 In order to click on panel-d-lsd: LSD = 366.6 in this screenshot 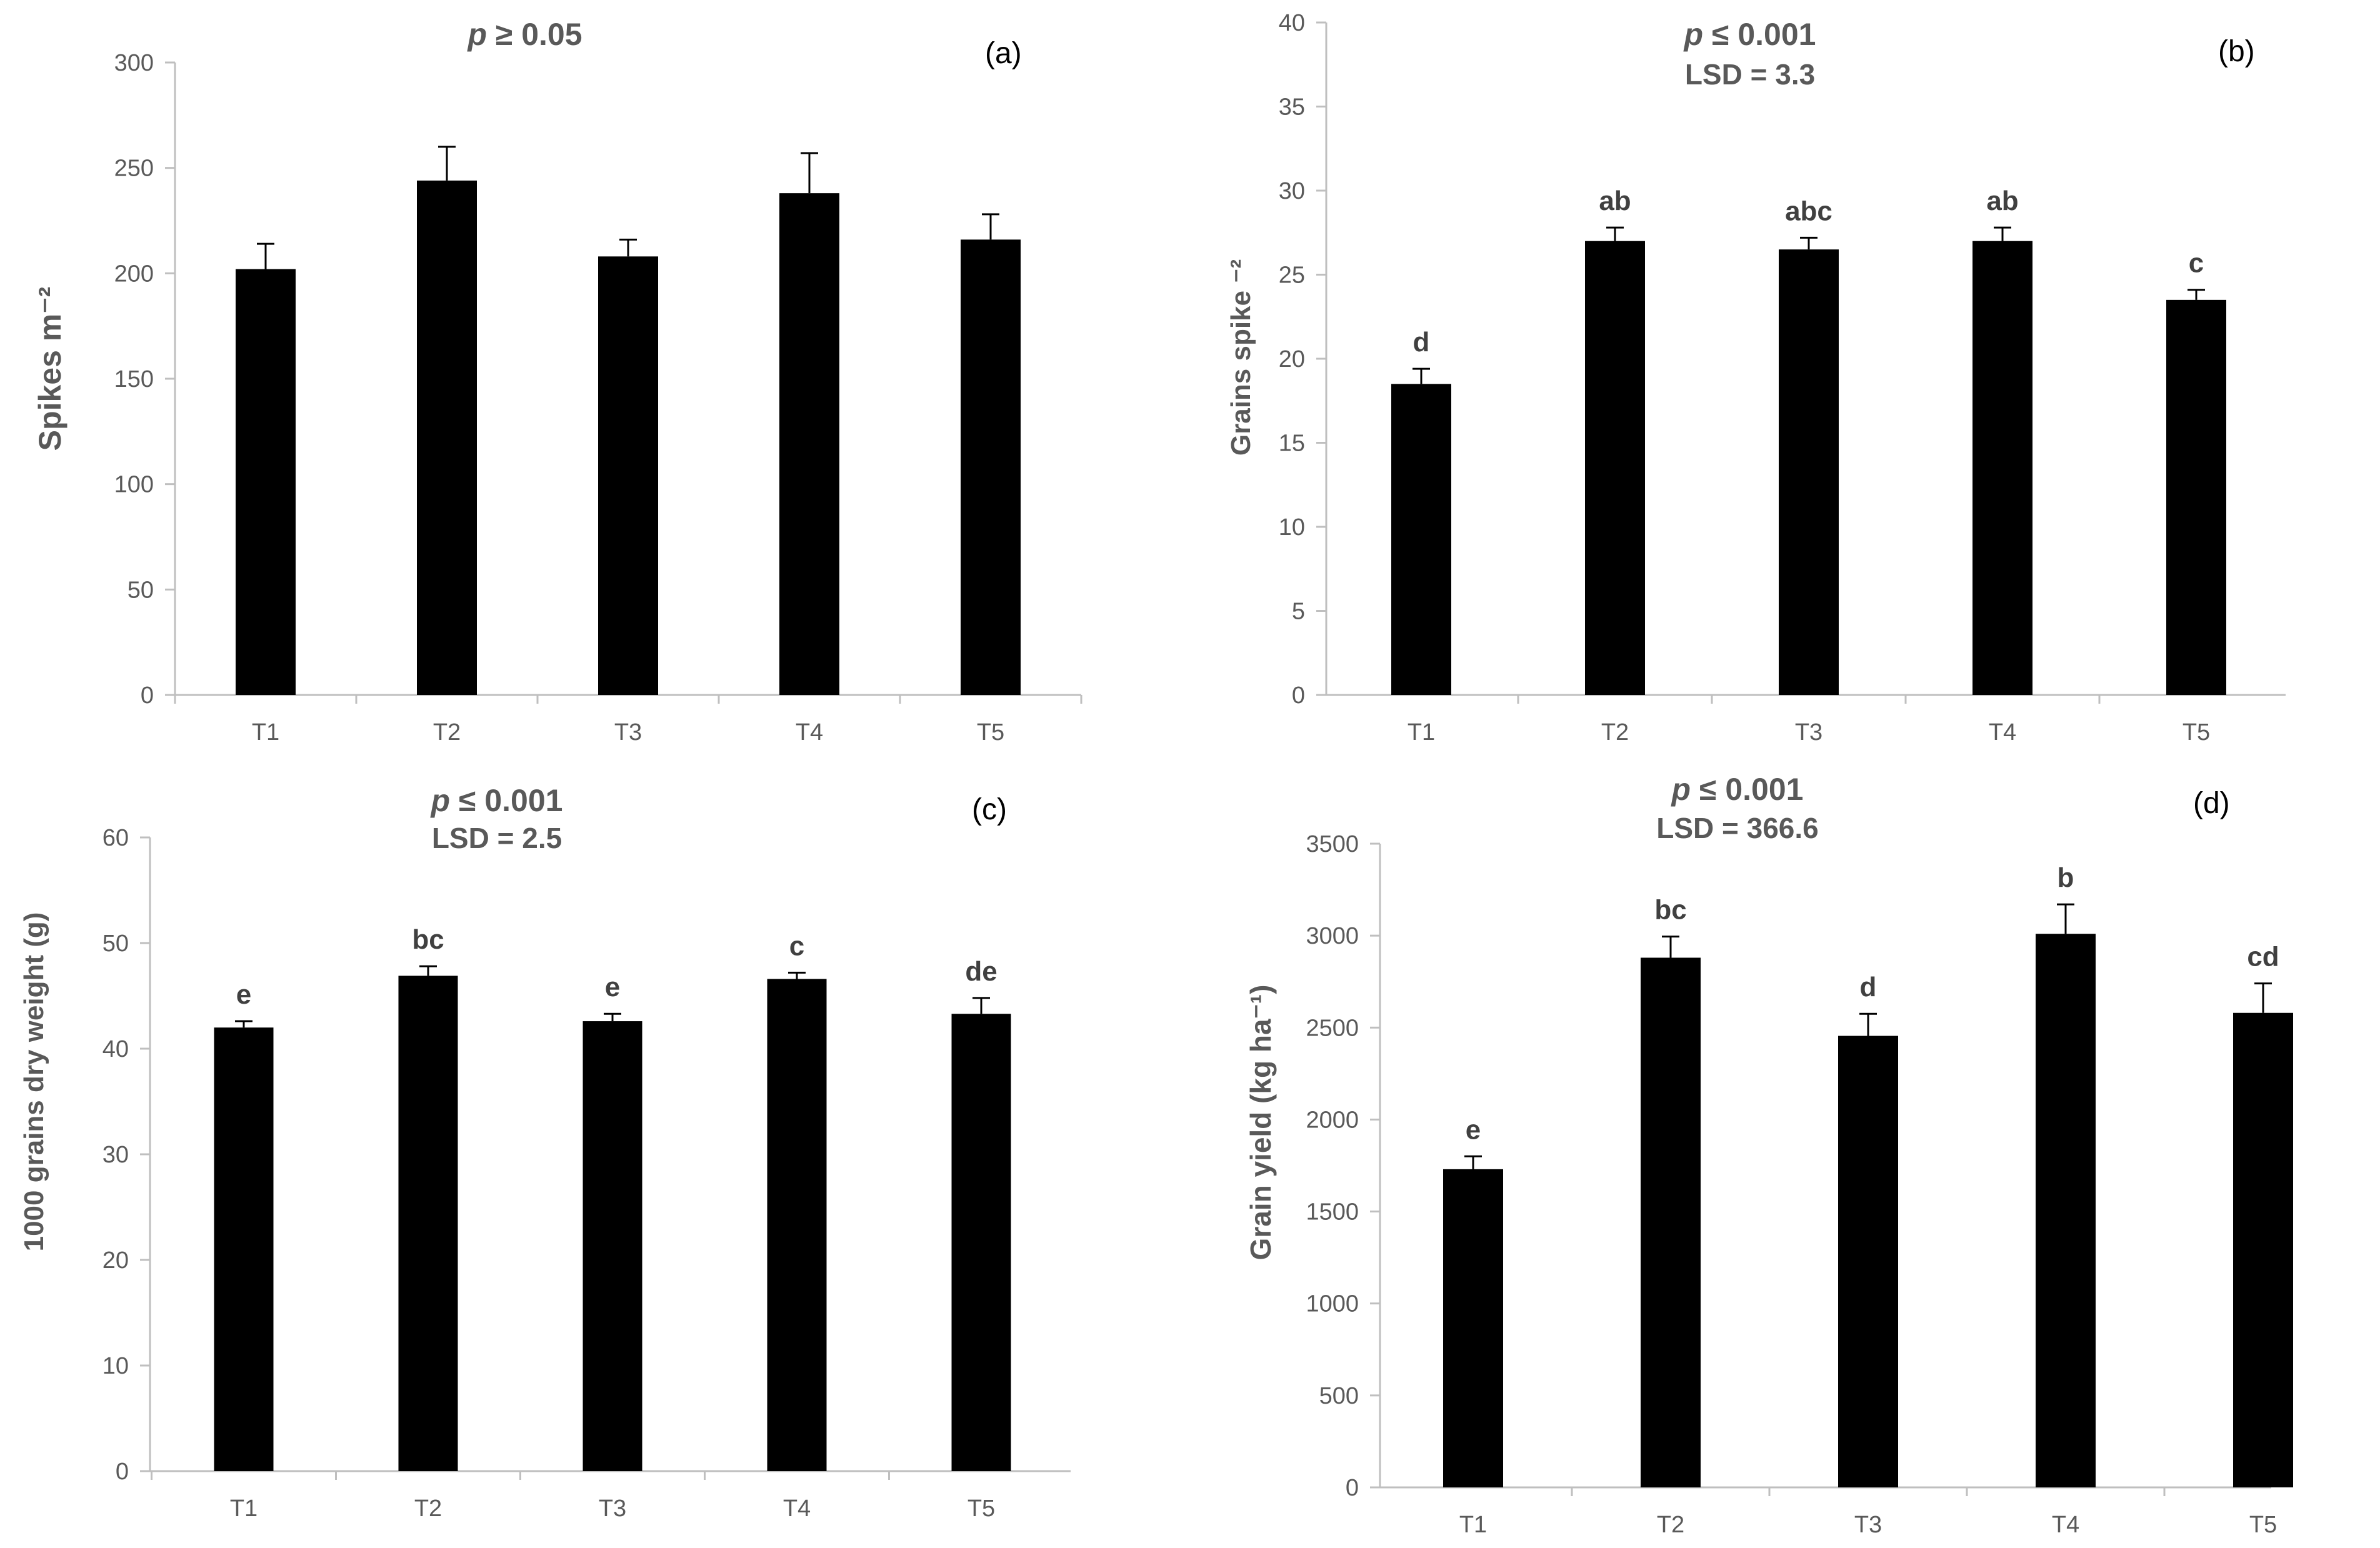, I will do `click(1737, 828)`.